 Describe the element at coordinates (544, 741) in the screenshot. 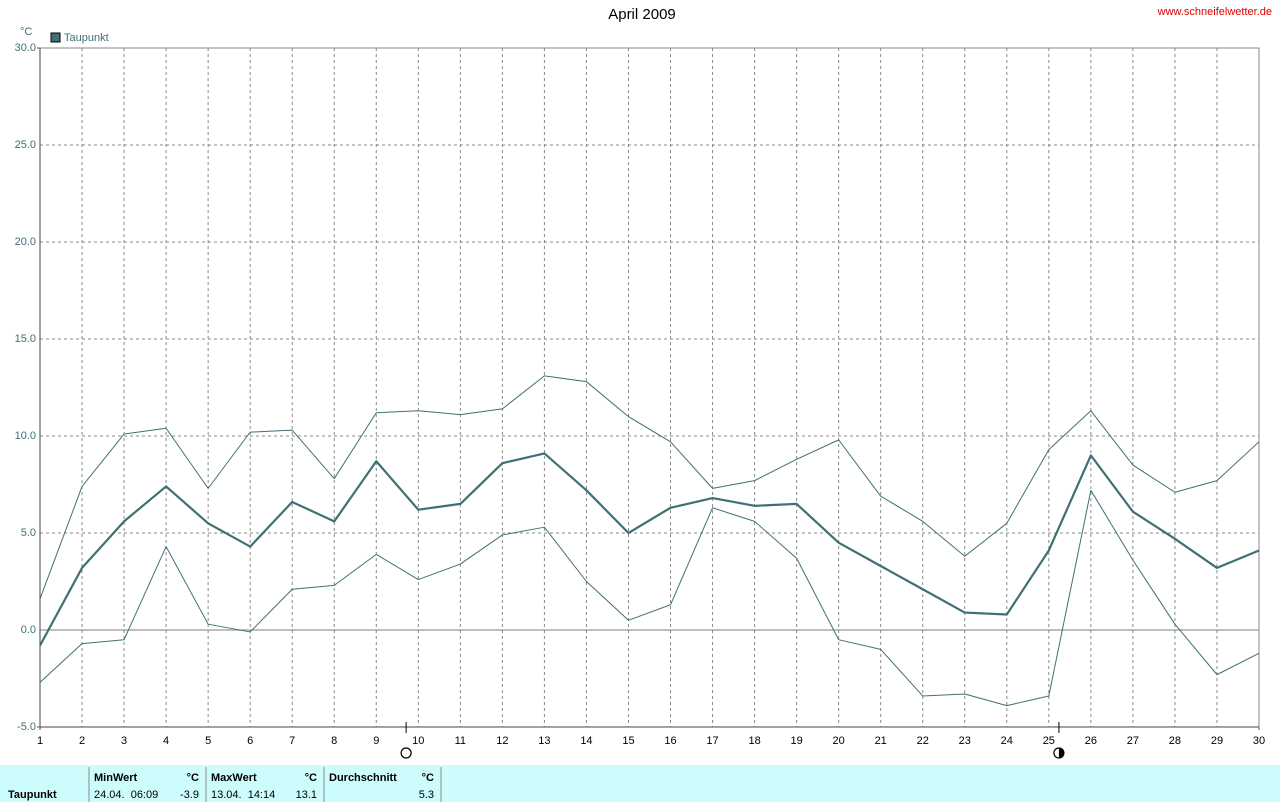

I see `x-tick-label: 13` at that location.